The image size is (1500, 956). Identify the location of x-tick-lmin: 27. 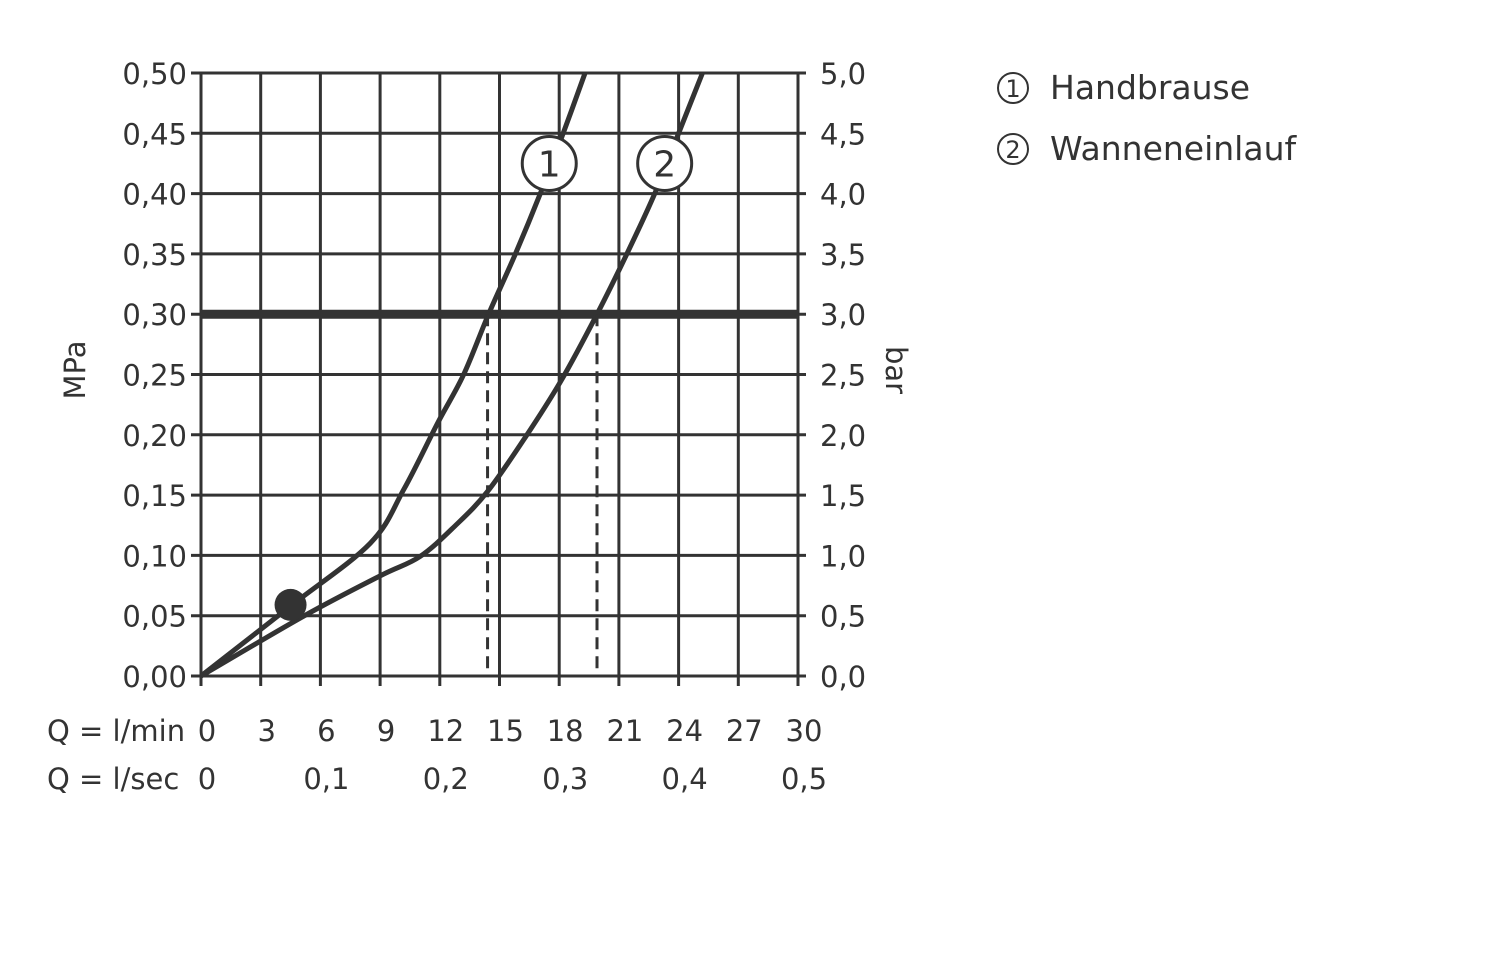
(744, 731).